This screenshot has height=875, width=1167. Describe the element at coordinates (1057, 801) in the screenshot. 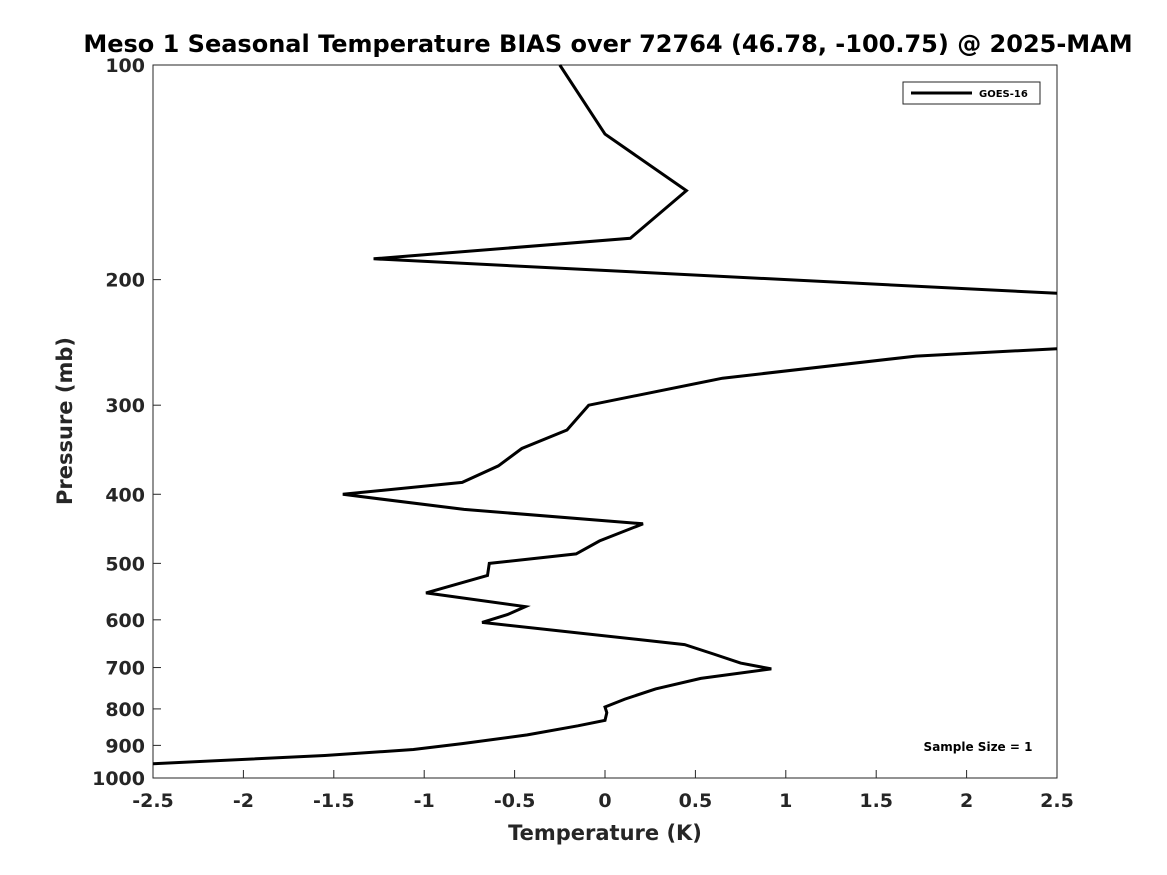

I see `x-tick-label: 2.5` at that location.